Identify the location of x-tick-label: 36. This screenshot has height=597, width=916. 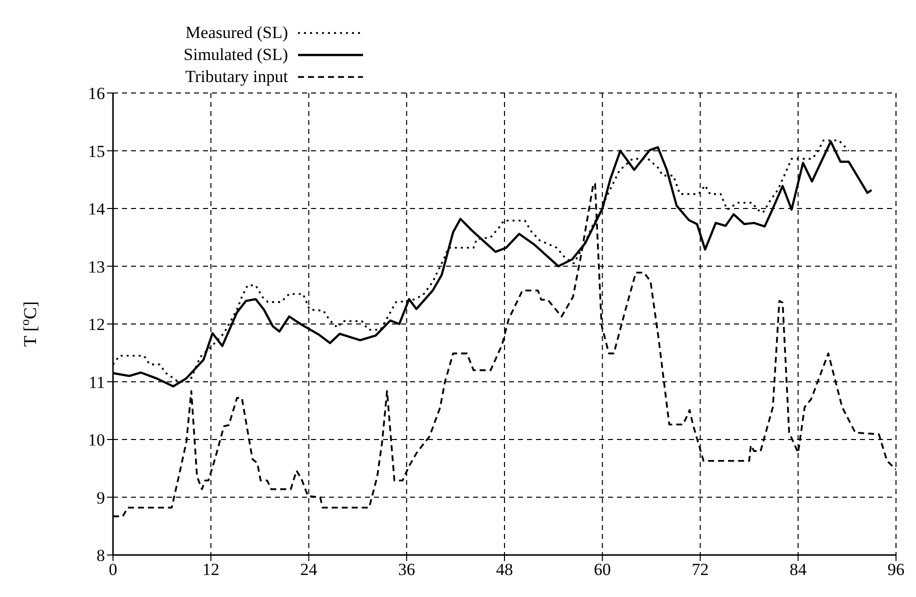
(407, 570).